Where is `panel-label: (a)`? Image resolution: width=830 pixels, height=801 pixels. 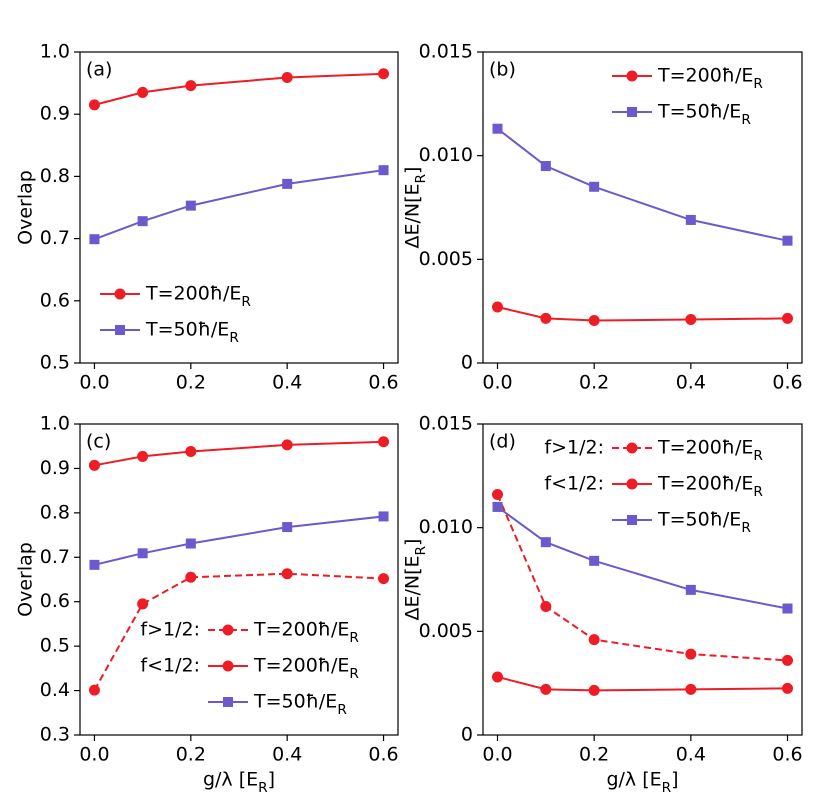 panel-label: (a) is located at coordinates (99, 70).